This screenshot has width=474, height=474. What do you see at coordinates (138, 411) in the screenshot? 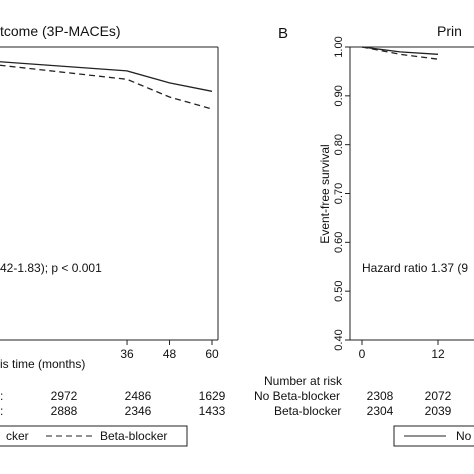
I see `panel-a-risk-row-2-value-2: 2346` at bounding box center [138, 411].